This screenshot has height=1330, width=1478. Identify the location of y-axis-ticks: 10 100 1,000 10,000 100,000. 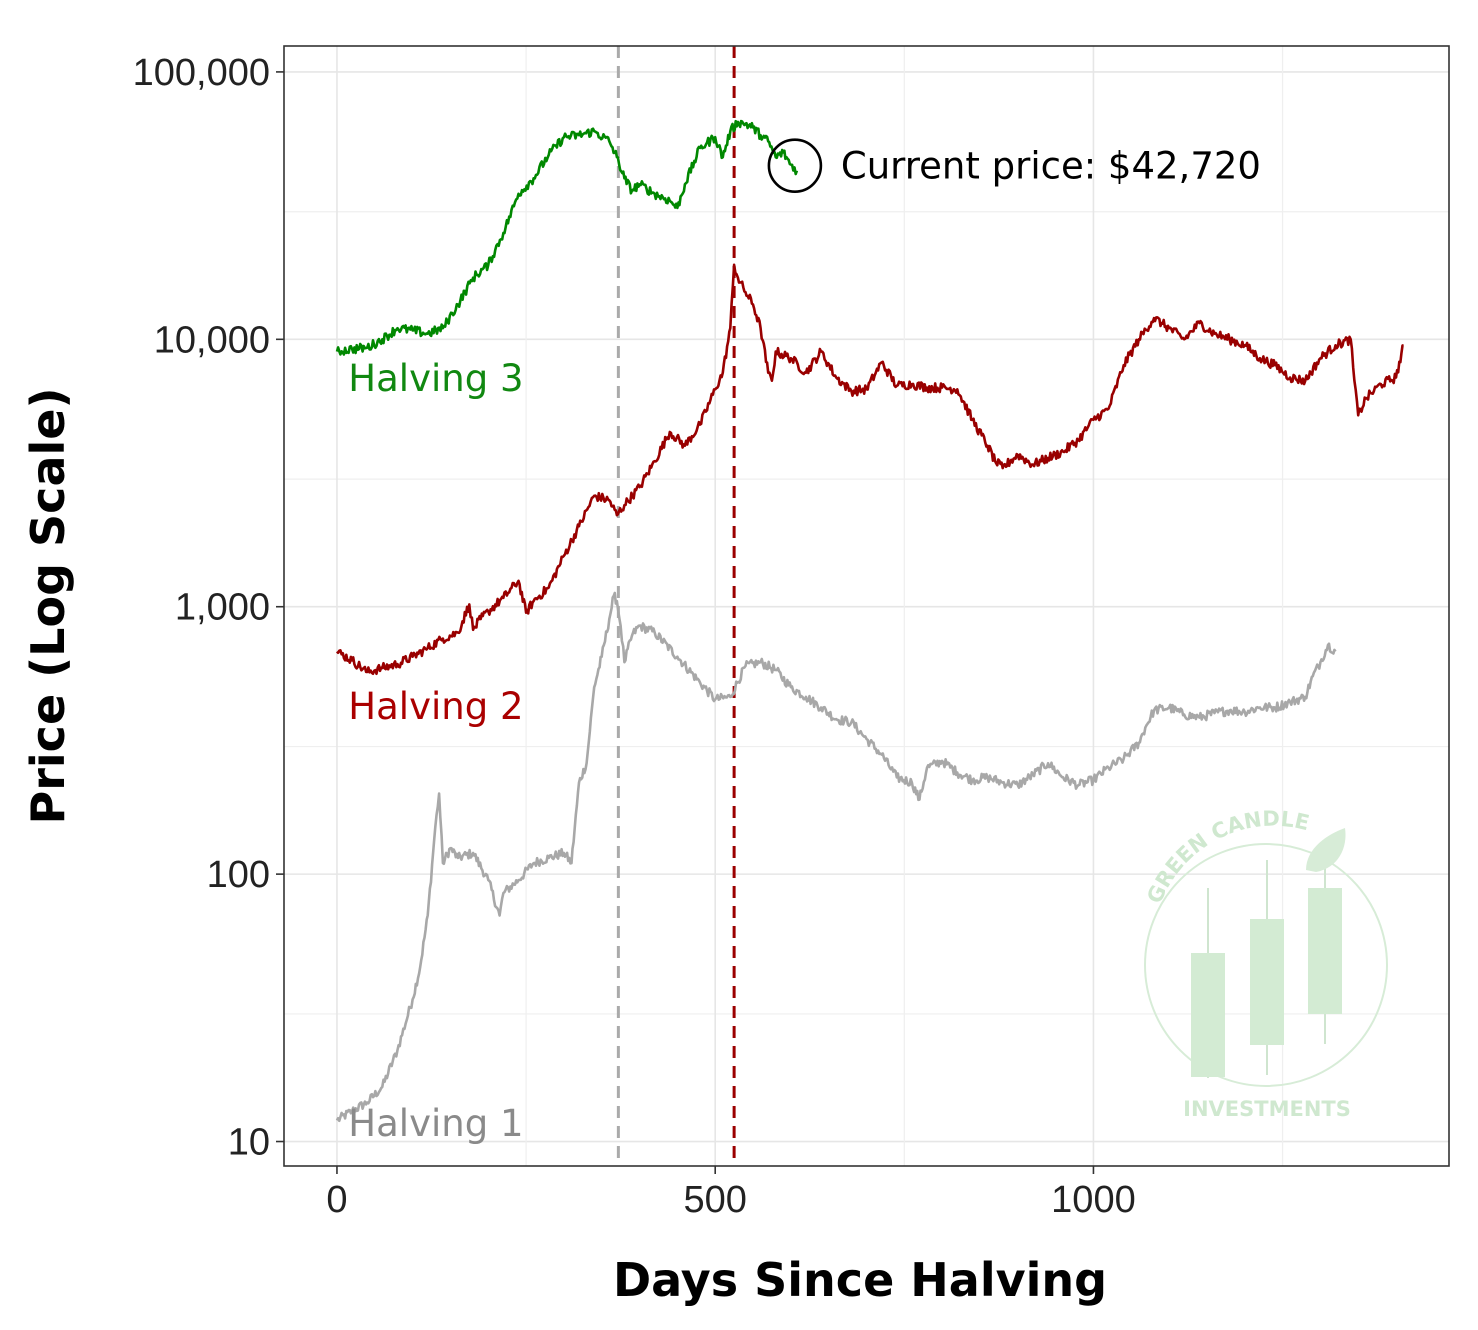
(208, 608).